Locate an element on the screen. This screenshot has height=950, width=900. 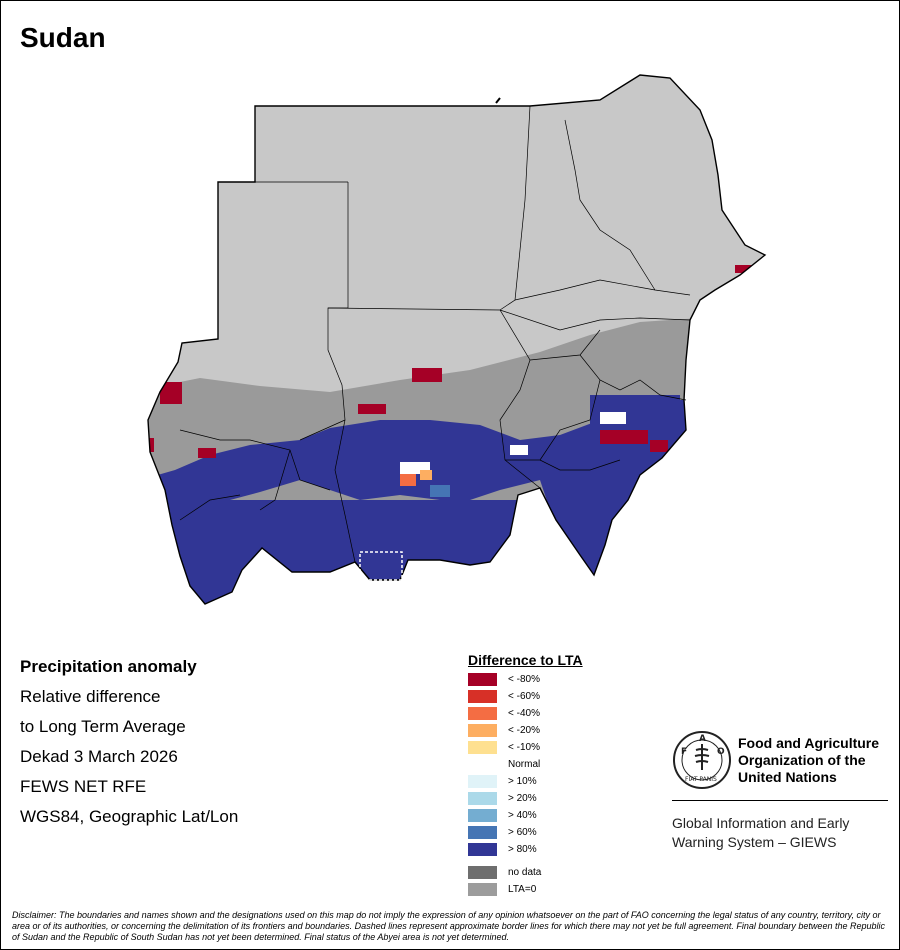
info-line-1: Relative difference is located at coordinates (90, 696).